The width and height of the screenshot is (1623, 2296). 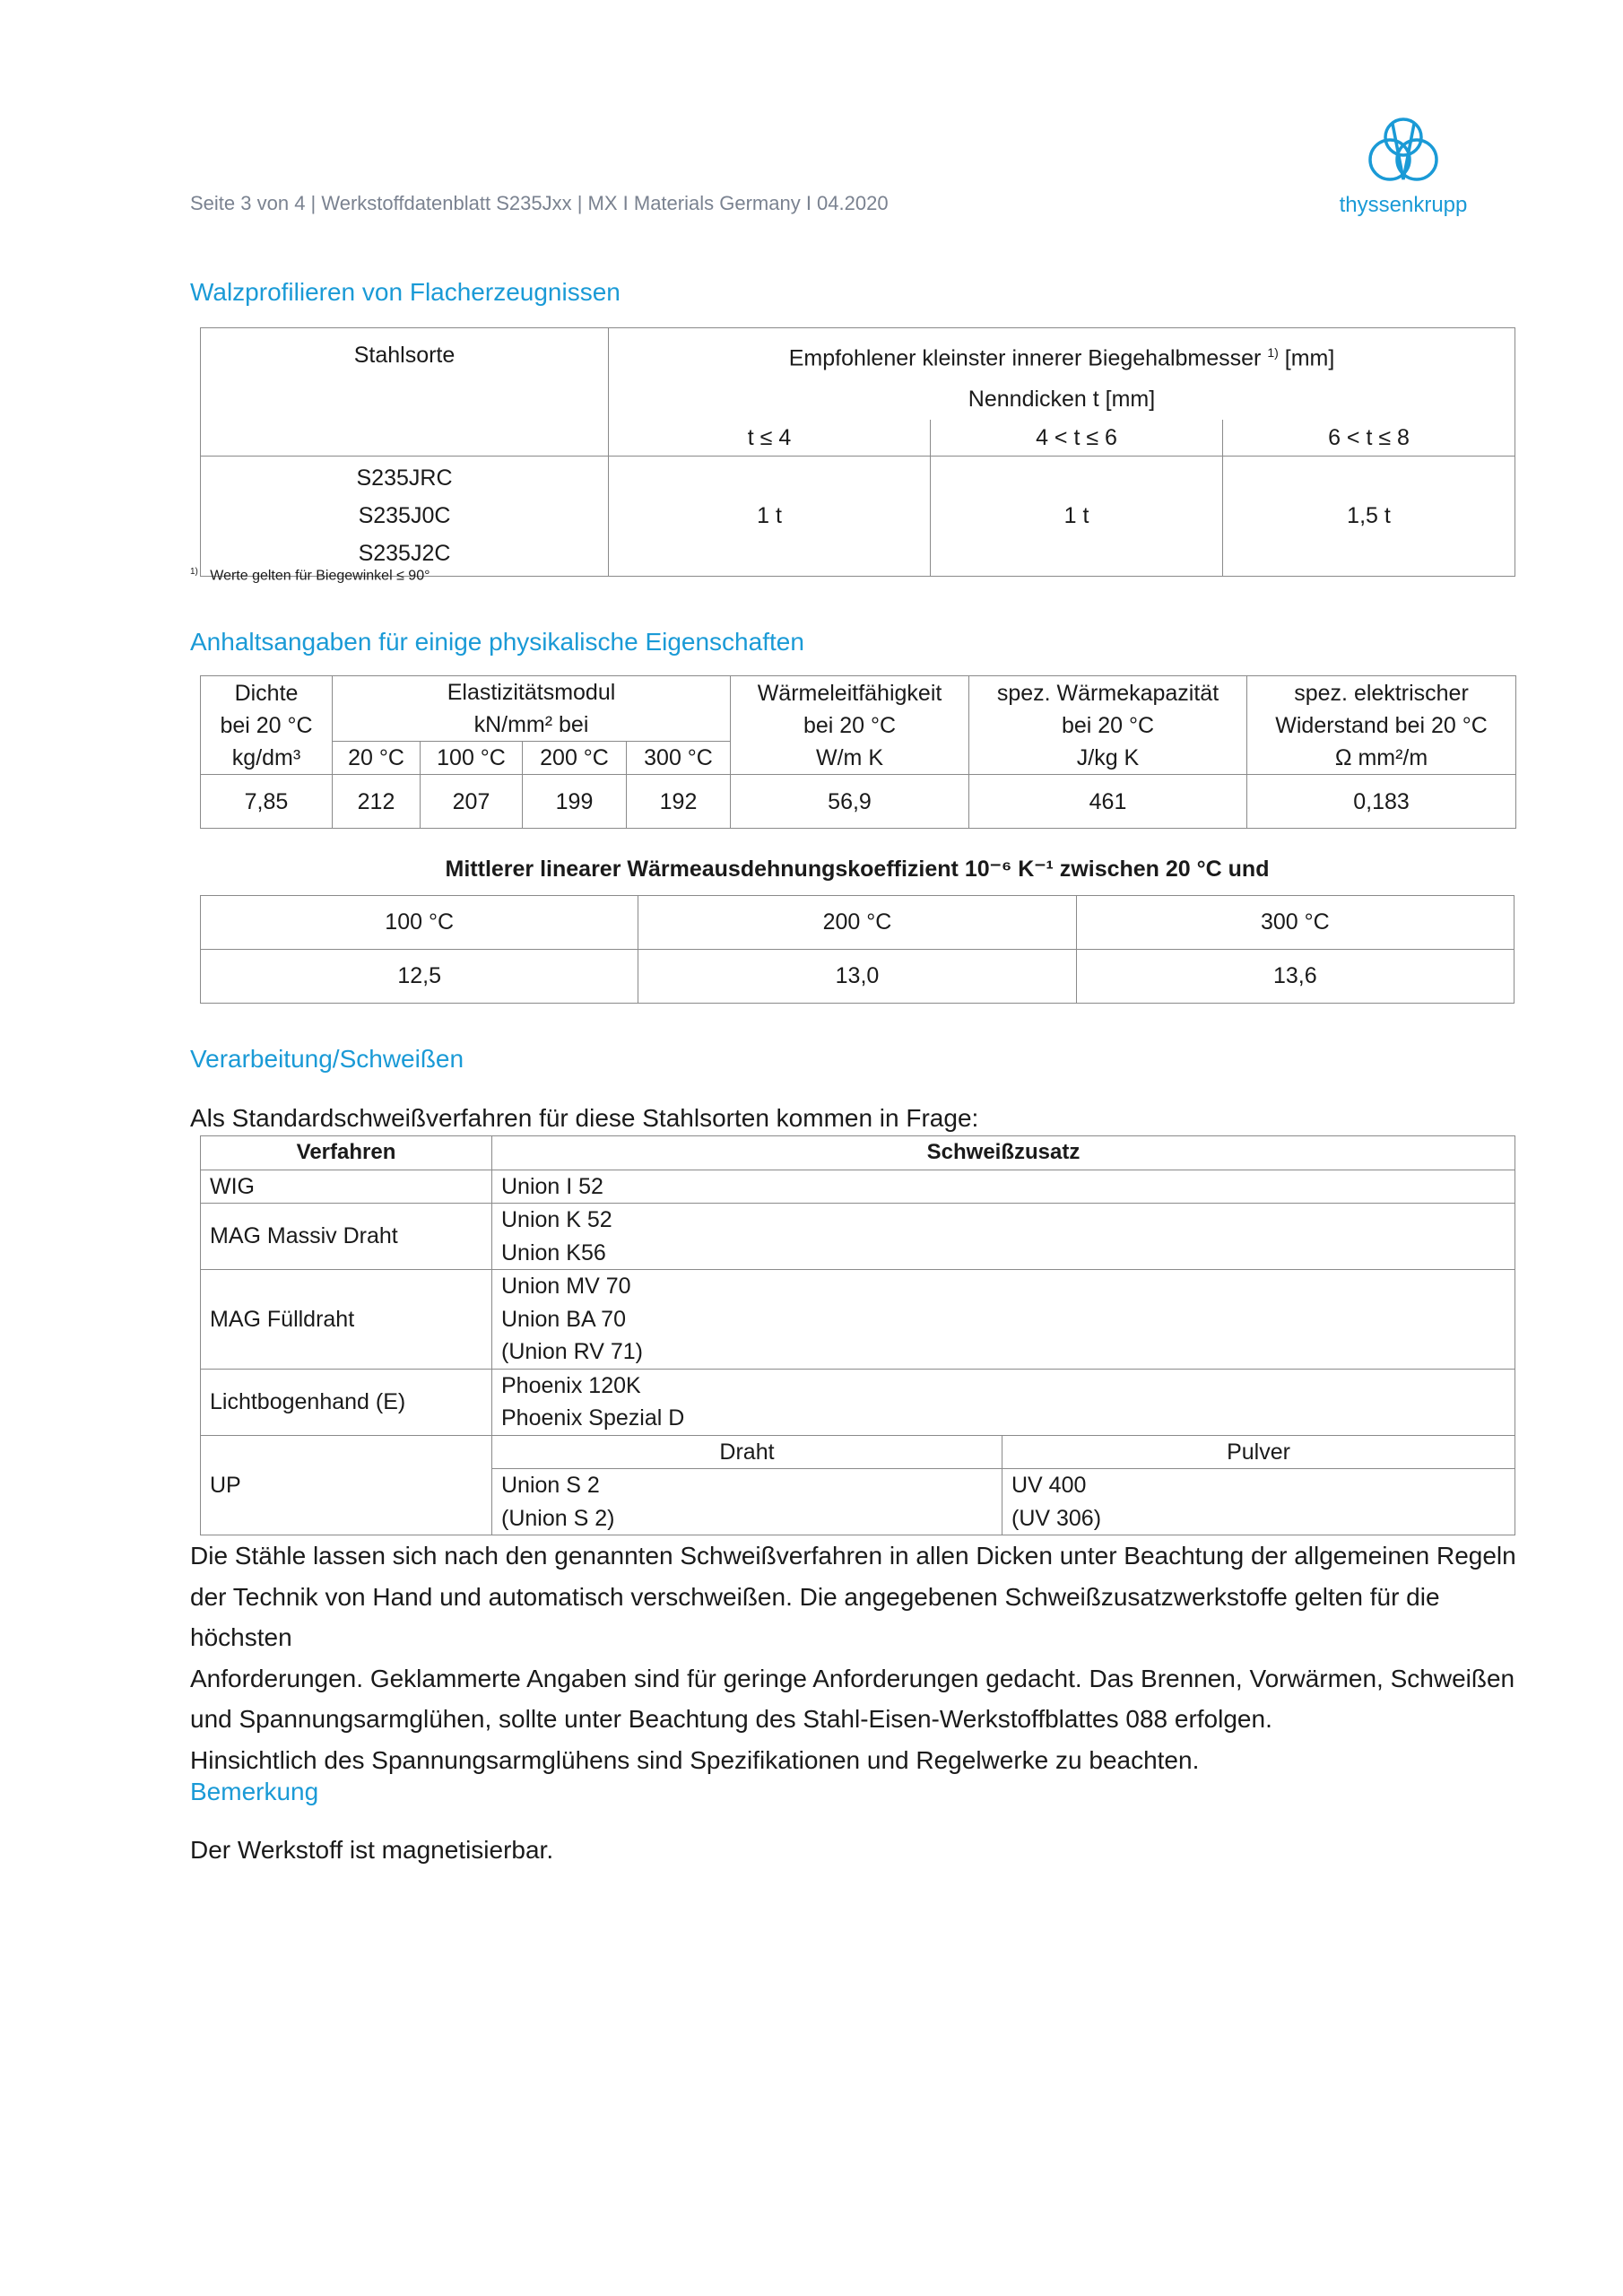 I want to click on powder-cell: UV 400 (UV 306), so click(x=1258, y=1501).